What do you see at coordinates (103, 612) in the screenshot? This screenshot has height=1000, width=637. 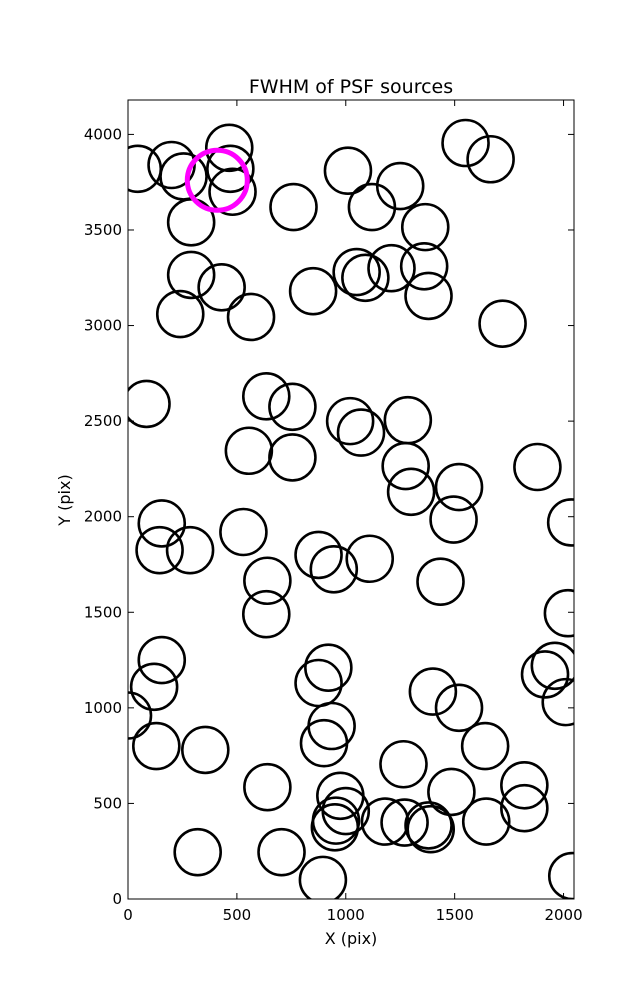 I see `y-tick-label: 1500` at bounding box center [103, 612].